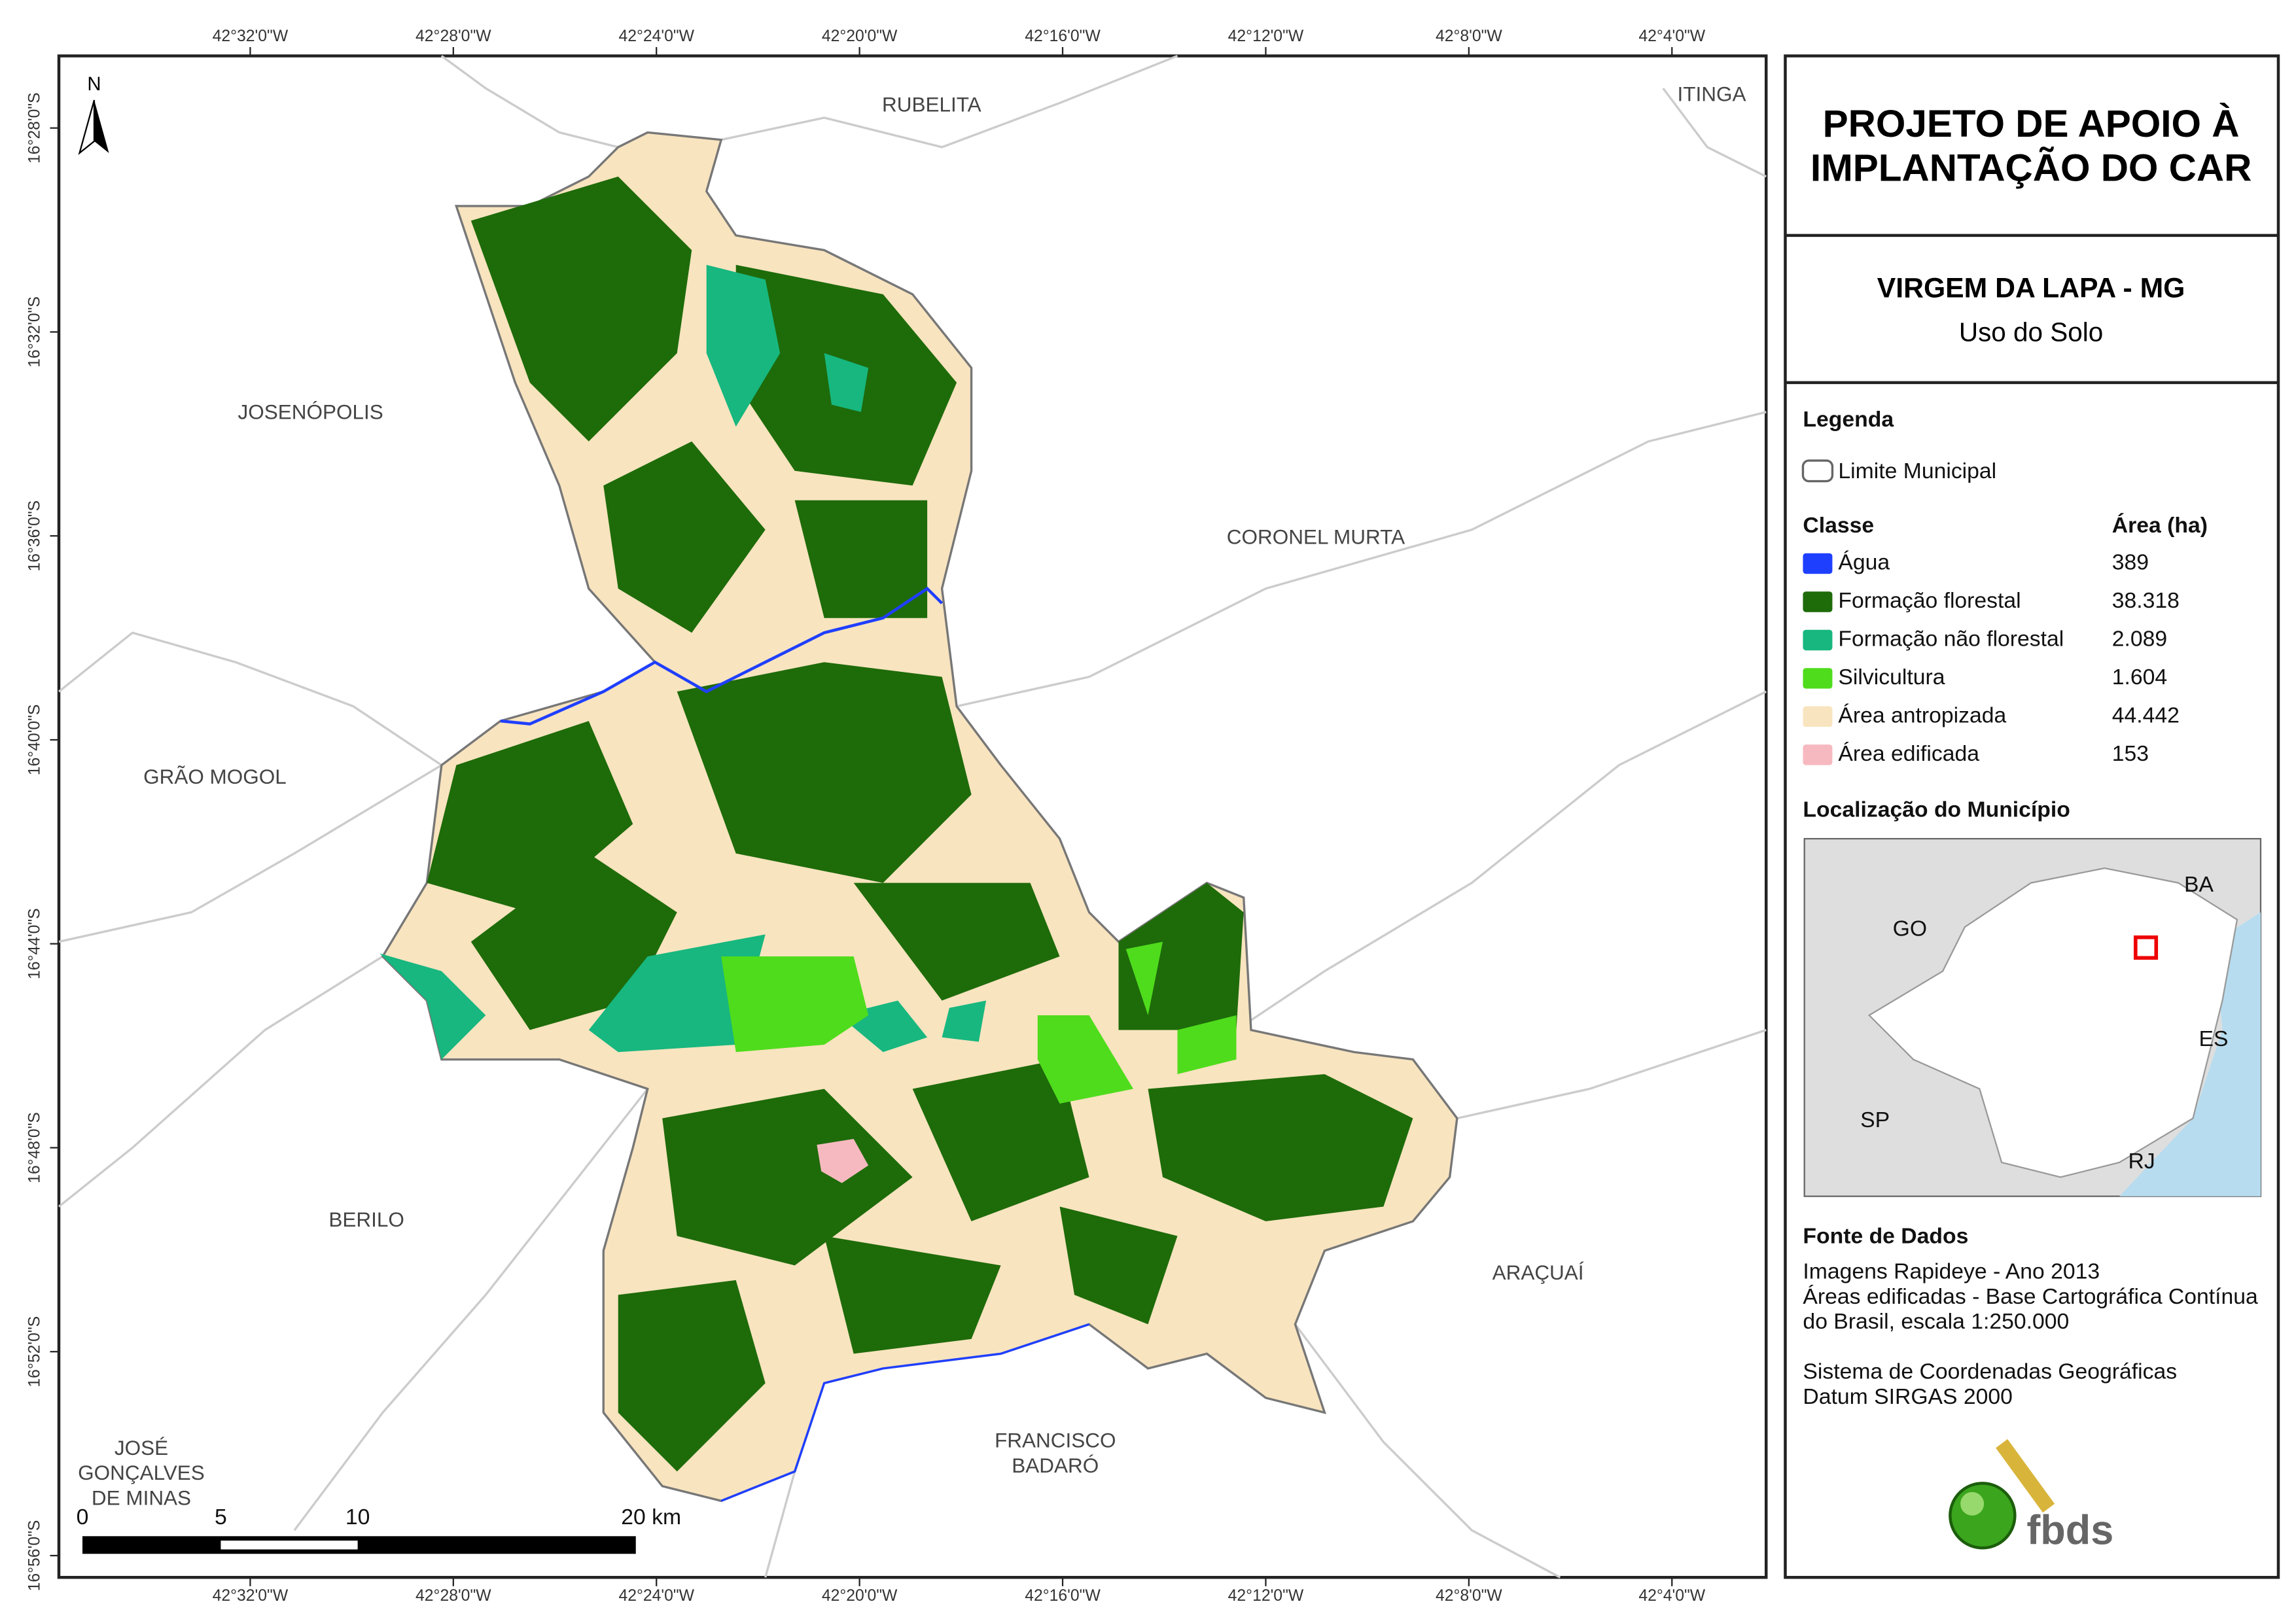  What do you see at coordinates (35, 128) in the screenshot?
I see `latitude-label: 16°28'0"S` at bounding box center [35, 128].